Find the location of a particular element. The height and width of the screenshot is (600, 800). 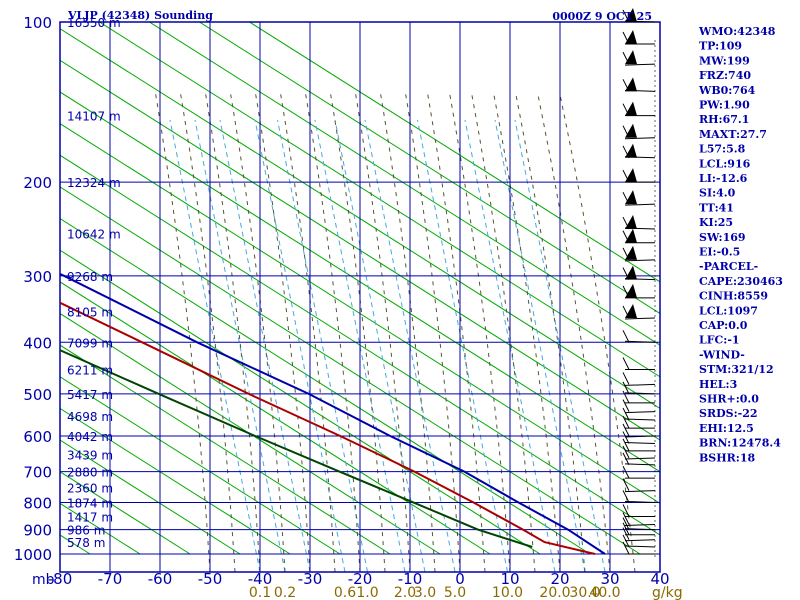

index-entry: WMO:42348 is located at coordinates (737, 31).